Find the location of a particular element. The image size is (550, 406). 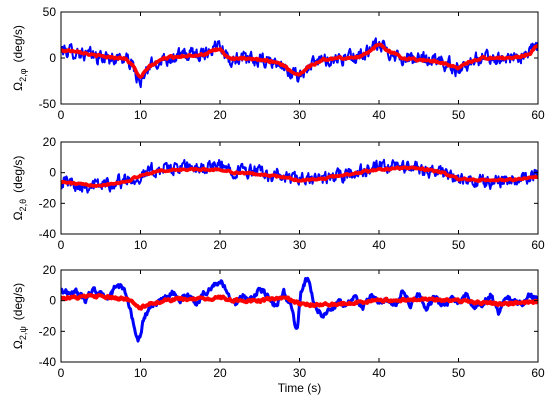

y-axis-label: Ω2,θ (deg/s) is located at coordinates (19, 188).